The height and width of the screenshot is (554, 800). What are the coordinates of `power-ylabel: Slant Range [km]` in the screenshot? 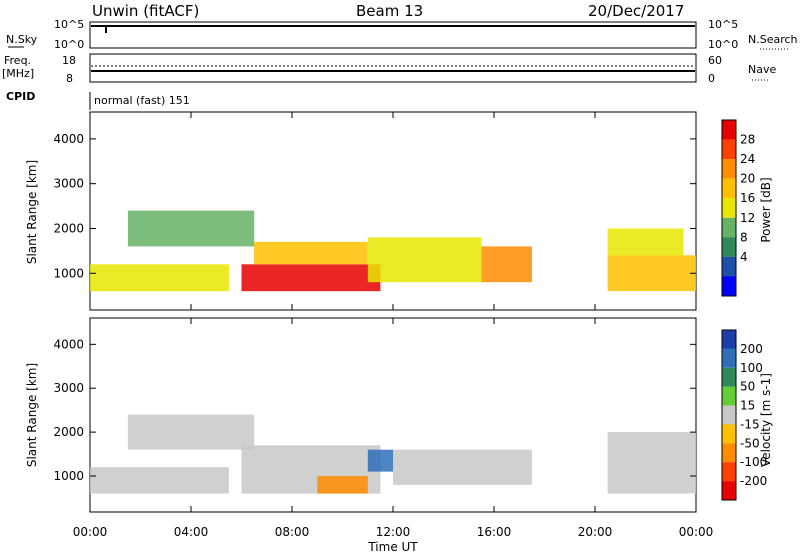 It's located at (32, 212).